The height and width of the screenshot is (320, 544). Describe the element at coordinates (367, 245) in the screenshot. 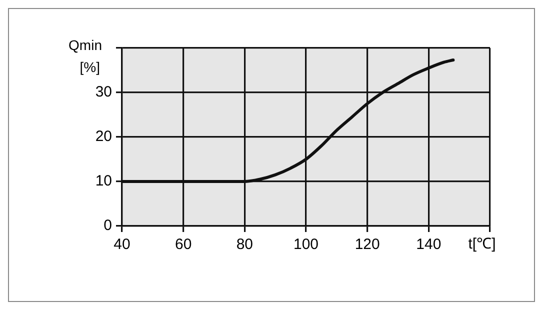

I see `x-tick-label: 120` at that location.